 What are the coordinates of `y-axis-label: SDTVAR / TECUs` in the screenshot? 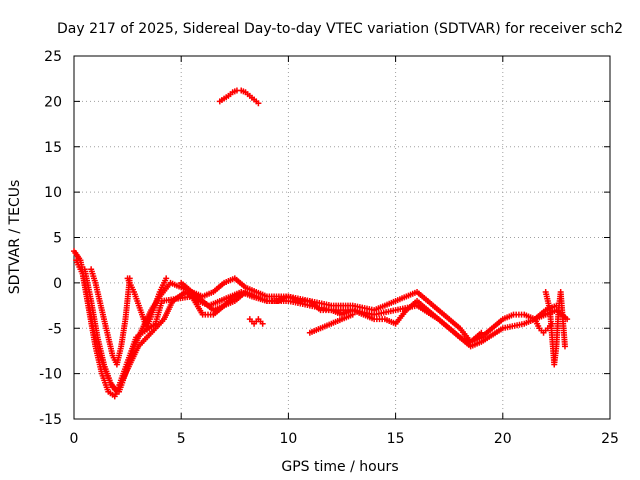 It's located at (15, 237).